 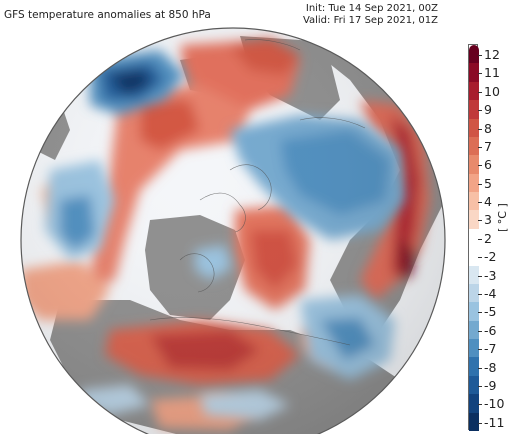 What do you see at coordinates (490, 330) in the screenshot?
I see `colorbar-tick-label: -6` at bounding box center [490, 330].